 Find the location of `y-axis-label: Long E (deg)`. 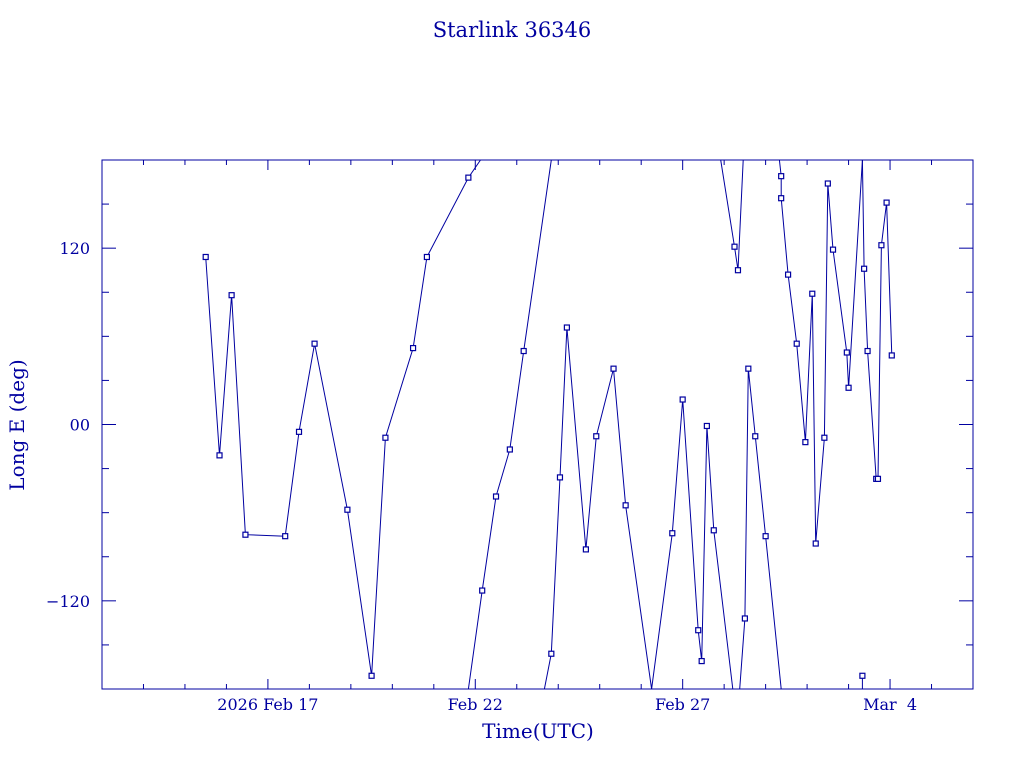

y-axis-label: Long E (deg) is located at coordinates (17, 424).